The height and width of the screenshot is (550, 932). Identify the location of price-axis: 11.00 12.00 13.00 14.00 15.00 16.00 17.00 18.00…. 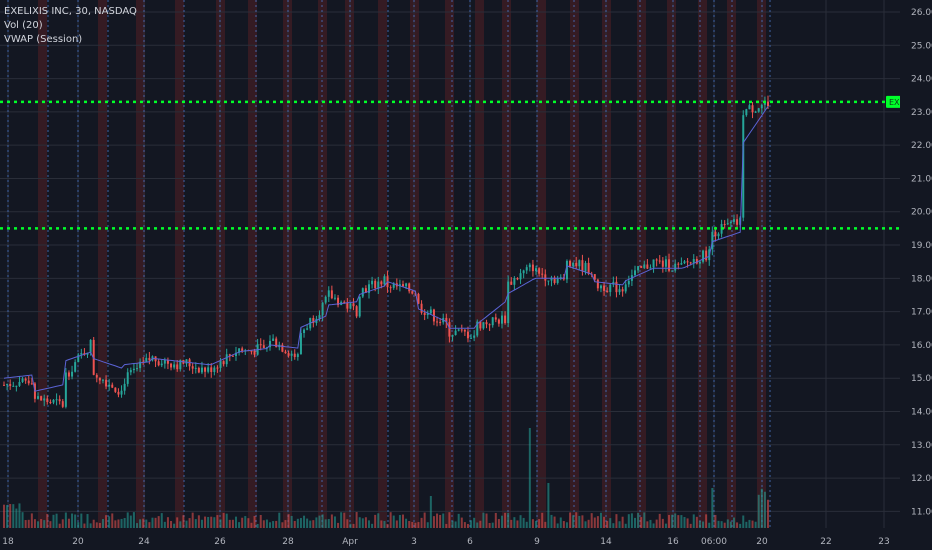
(916, 275).